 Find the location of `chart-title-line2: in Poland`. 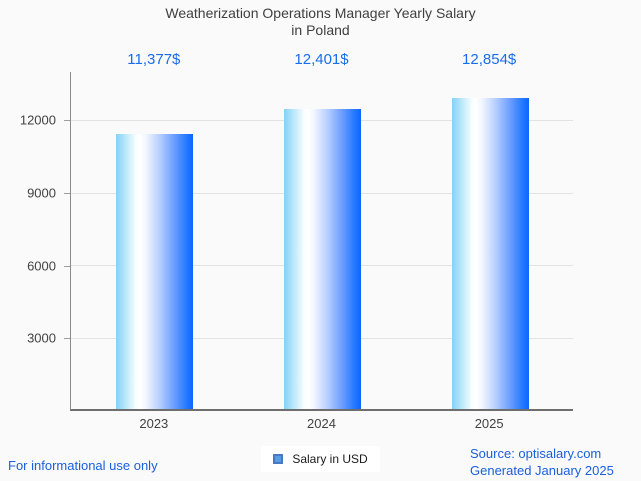

chart-title-line2: in Poland is located at coordinates (320, 30).